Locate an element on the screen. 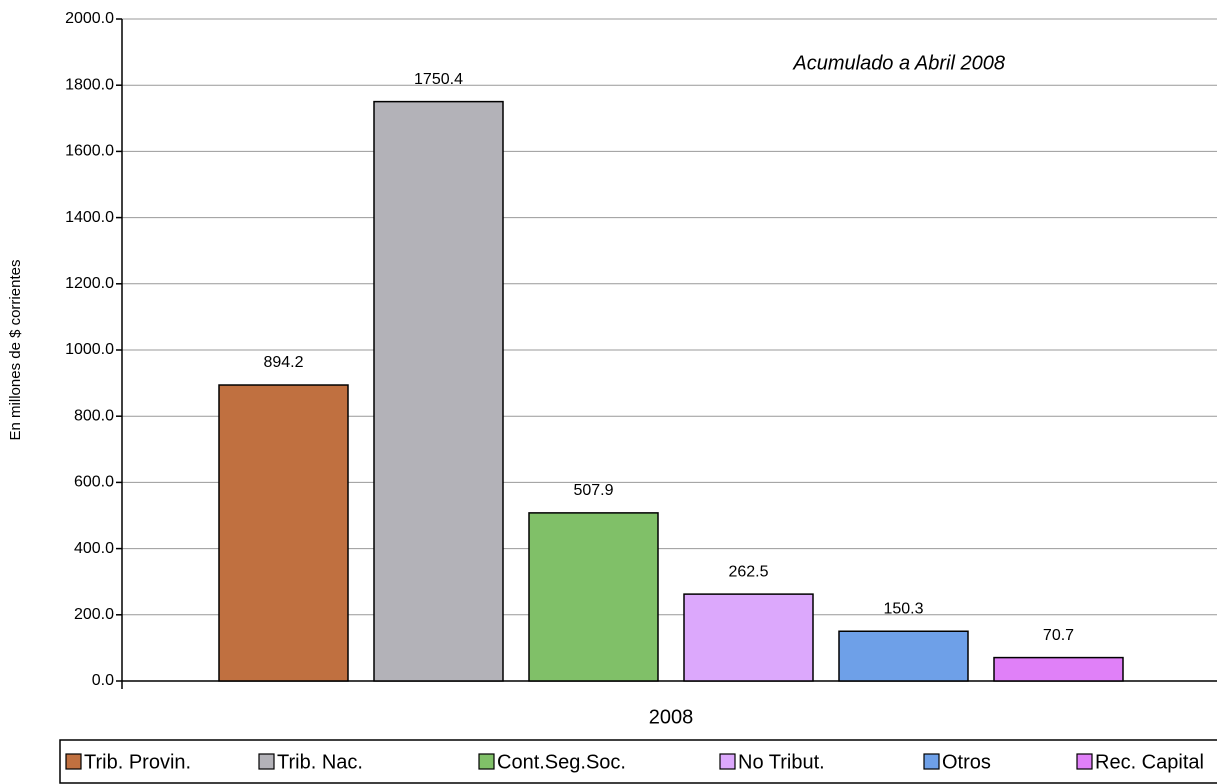 Image resolution: width=1217 pixels, height=784 pixels. y-tick-label: 600.0 is located at coordinates (94, 482).